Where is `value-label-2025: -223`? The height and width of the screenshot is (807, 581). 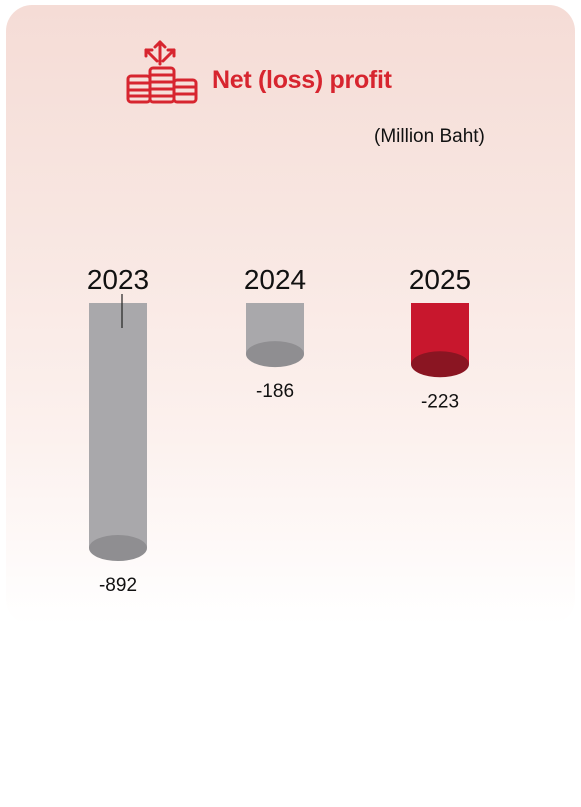 value-label-2025: -223 is located at coordinates (440, 401).